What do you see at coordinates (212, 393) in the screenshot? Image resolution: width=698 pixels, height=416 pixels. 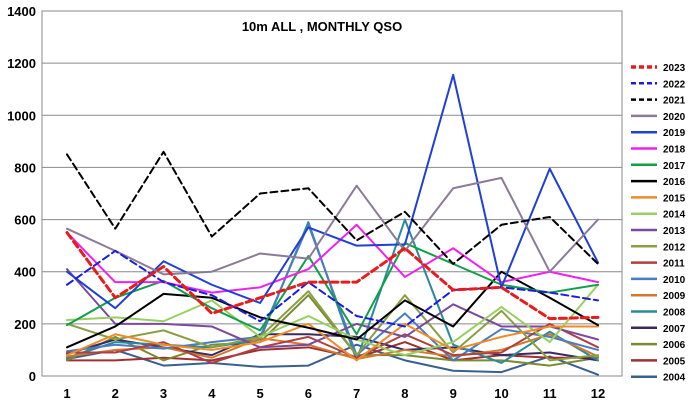 I see `x-tick-label: 4` at bounding box center [212, 393].